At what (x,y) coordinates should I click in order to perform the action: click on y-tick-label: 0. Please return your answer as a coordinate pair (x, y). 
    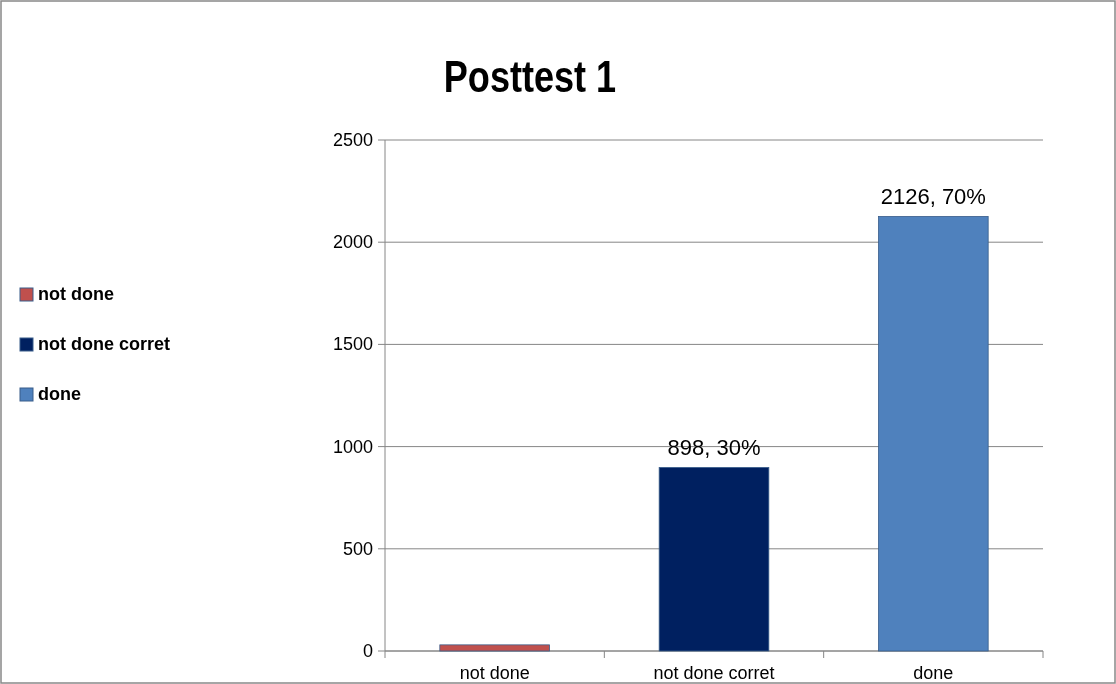
    Looking at the image, I should click on (367, 651).